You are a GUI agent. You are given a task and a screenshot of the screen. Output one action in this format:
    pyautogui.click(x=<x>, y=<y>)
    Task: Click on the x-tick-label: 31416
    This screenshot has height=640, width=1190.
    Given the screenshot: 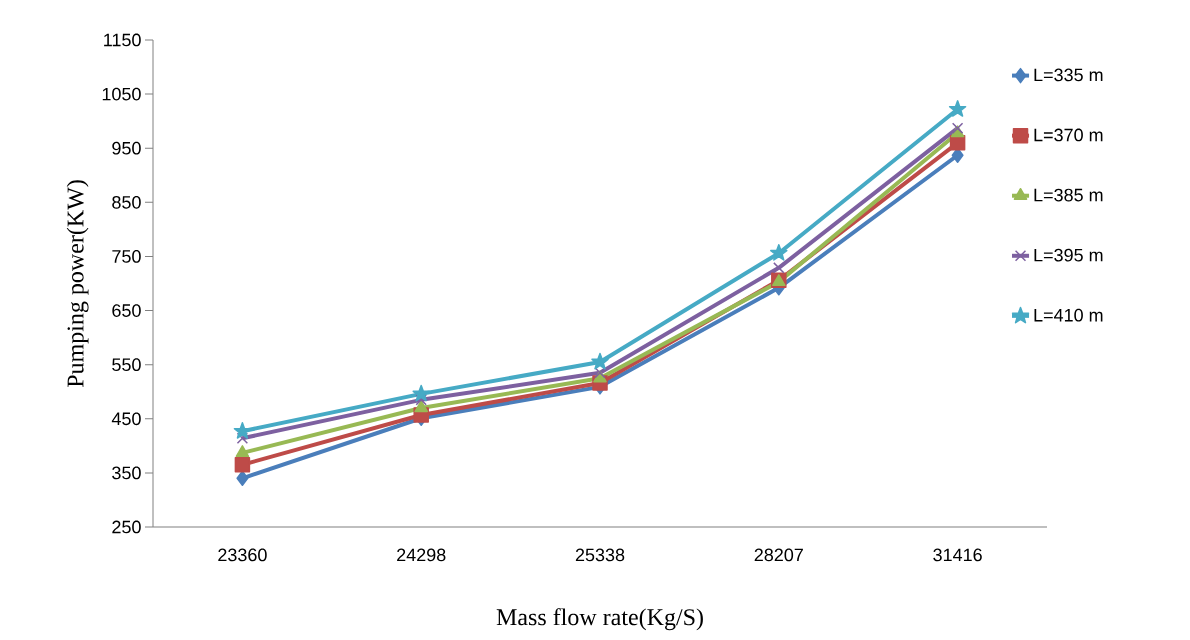 What is the action you would take?
    pyautogui.click(x=957, y=555)
    